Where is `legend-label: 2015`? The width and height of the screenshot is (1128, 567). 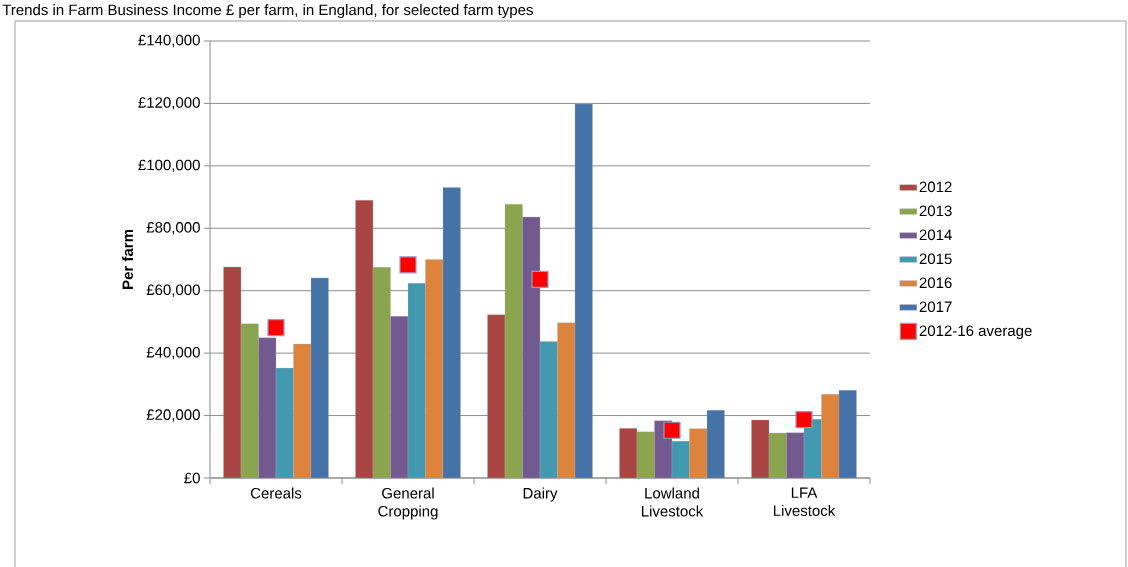
legend-label: 2015 is located at coordinates (935, 259).